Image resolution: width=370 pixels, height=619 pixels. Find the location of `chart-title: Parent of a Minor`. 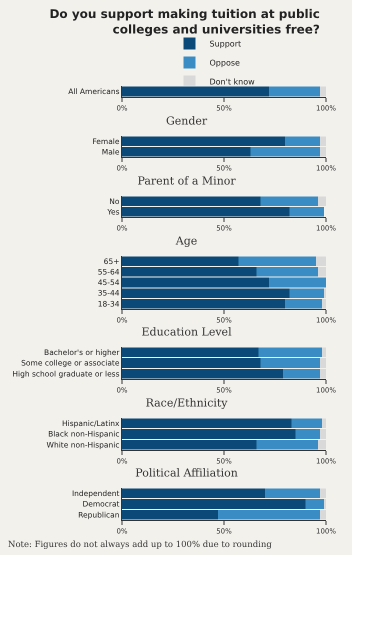

chart-title: Parent of a Minor is located at coordinates (186, 181).